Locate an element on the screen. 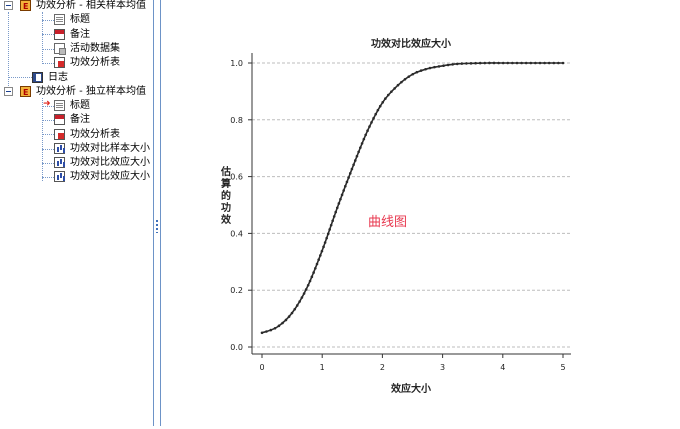  tree-item-log: 日志 is located at coordinates (82, 77).